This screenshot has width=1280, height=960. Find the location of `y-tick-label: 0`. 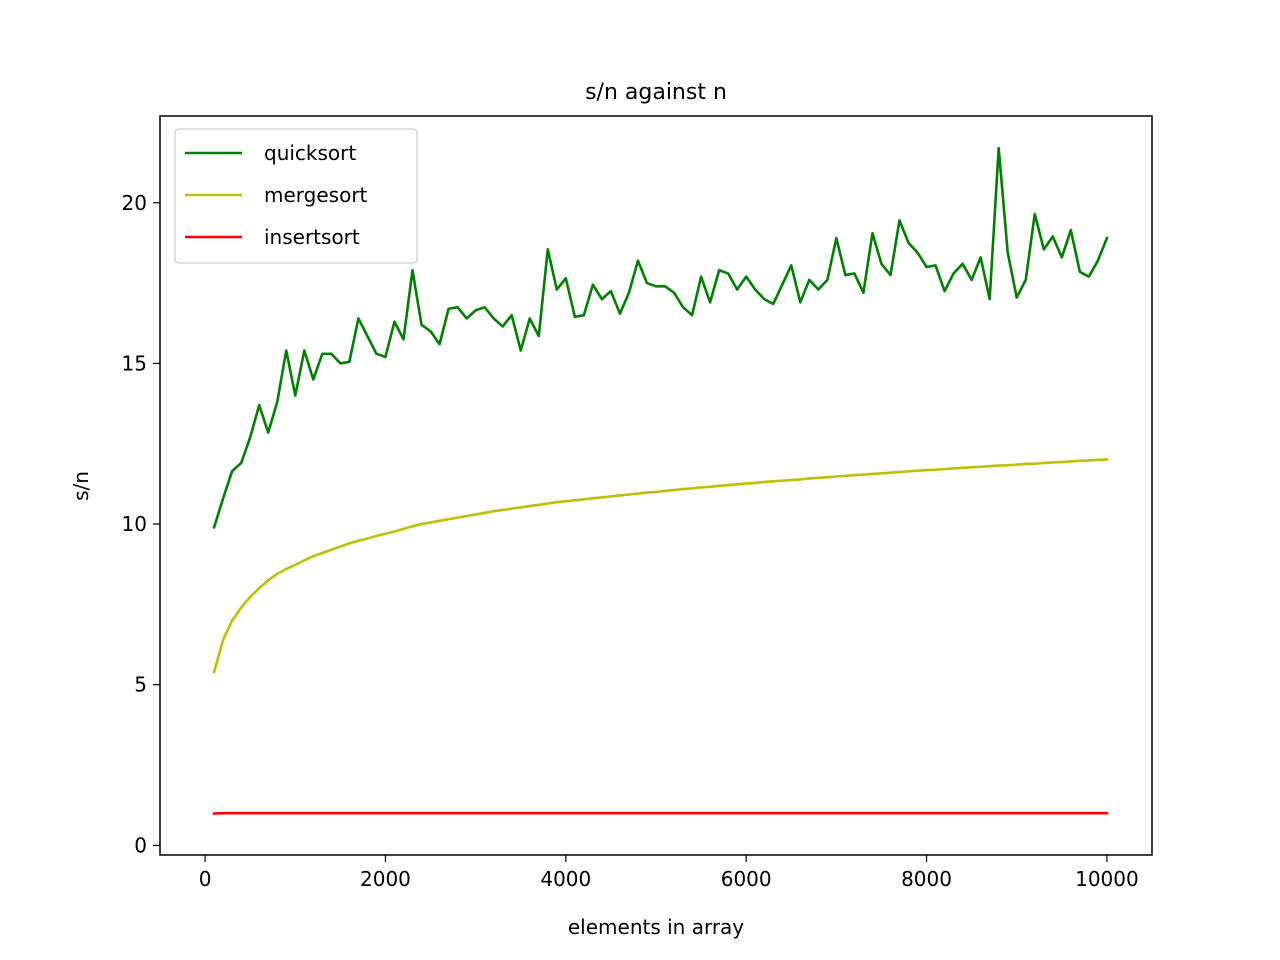

y-tick-label: 0 is located at coordinates (140, 845).